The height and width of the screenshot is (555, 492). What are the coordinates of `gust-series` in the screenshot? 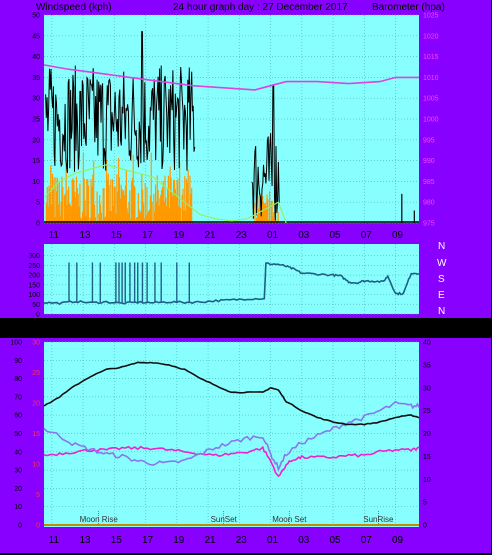 It's located at (161, 187).